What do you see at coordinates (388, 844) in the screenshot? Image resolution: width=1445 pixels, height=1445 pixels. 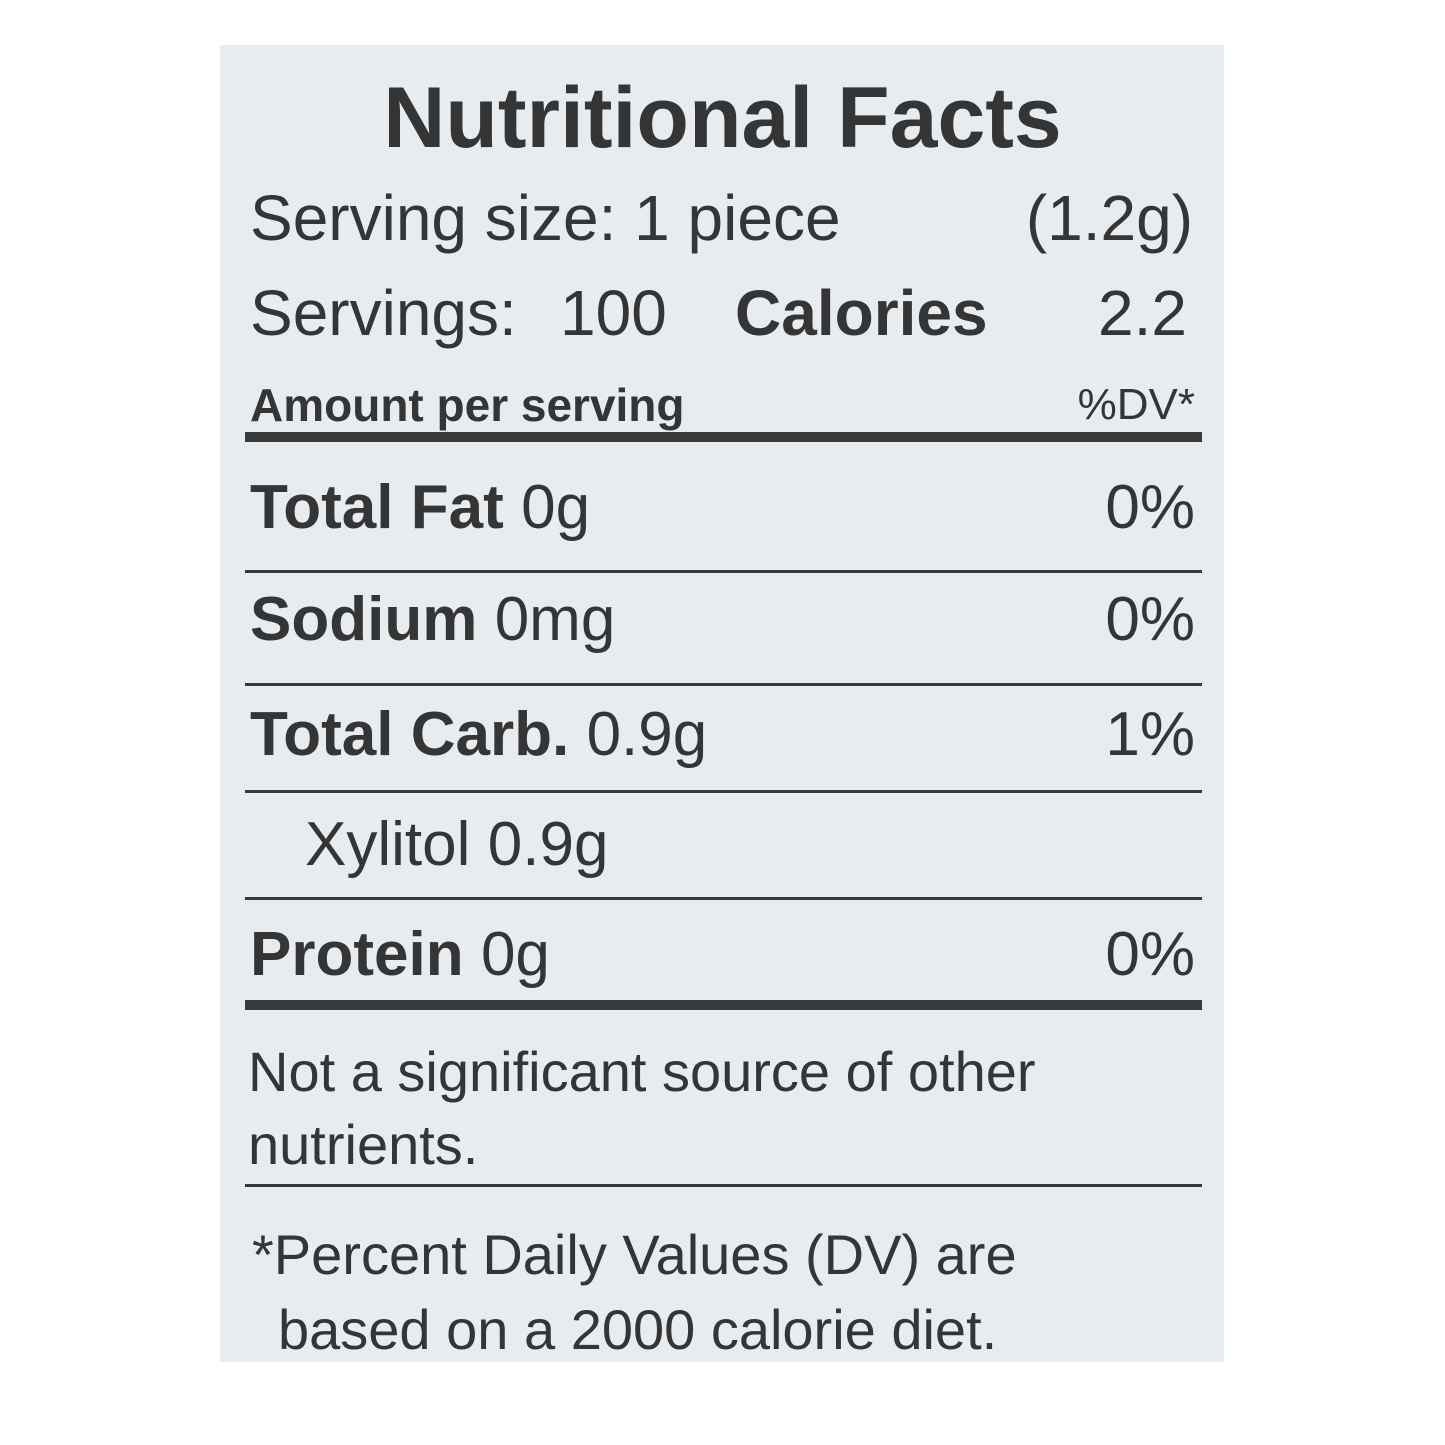 I see `nutrient-name: Xylitol` at bounding box center [388, 844].